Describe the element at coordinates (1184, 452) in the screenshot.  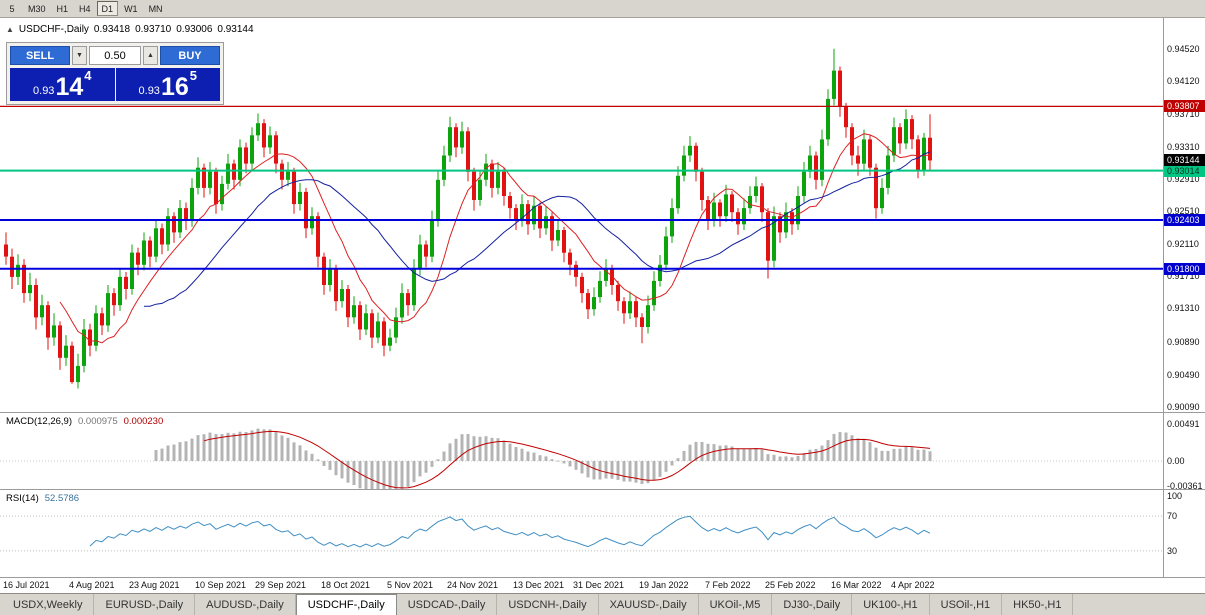
I see `macd-axis: 0.00491 0.00 -0.00361` at that location.